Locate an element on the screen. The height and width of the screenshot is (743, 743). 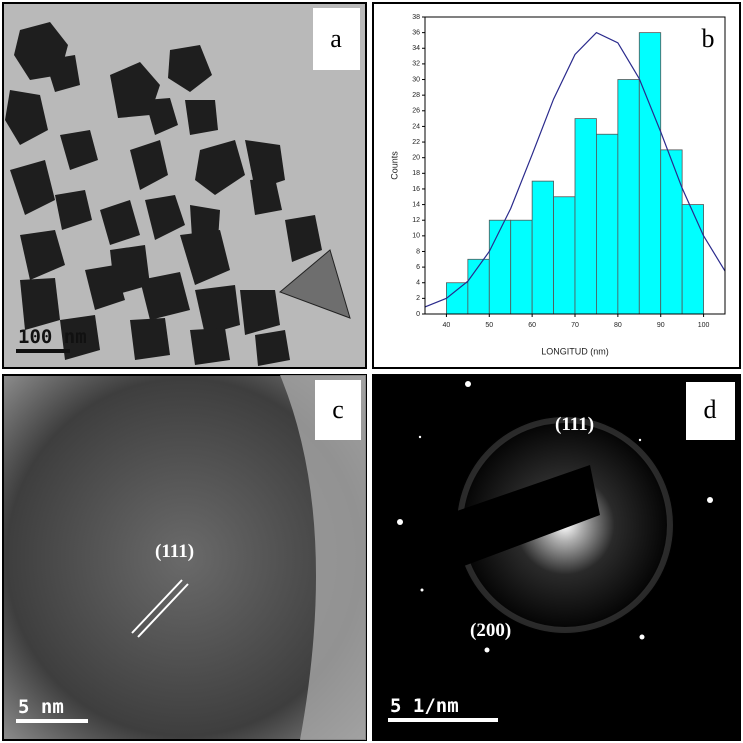
panel-label: a is located at coordinates (336, 38).